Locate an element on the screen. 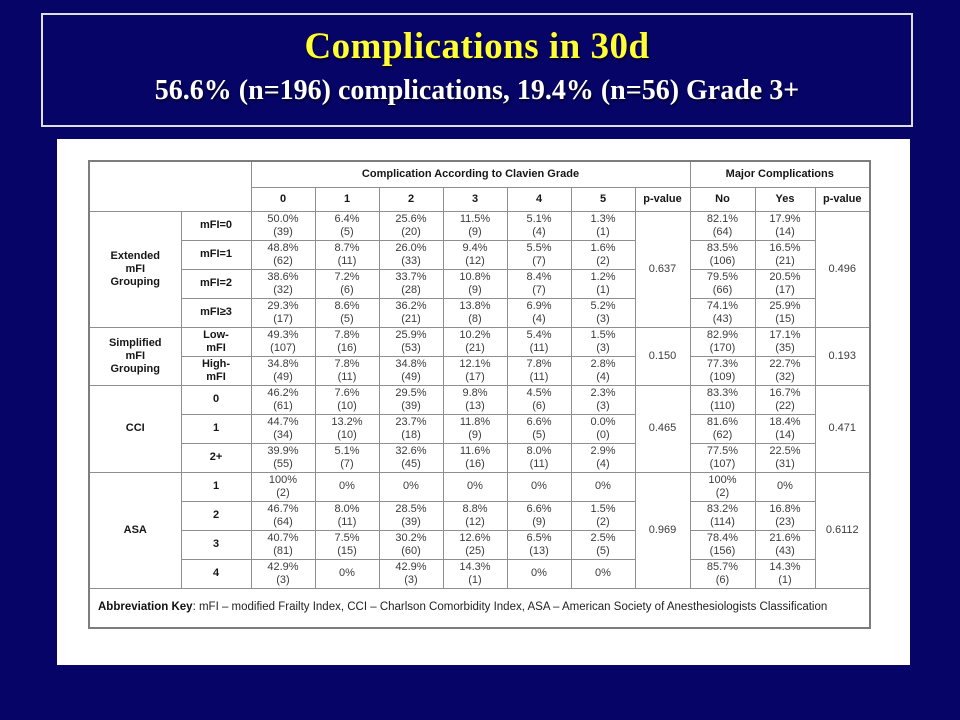  major-yes-cell: 16.8% (23) is located at coordinates (785, 515).